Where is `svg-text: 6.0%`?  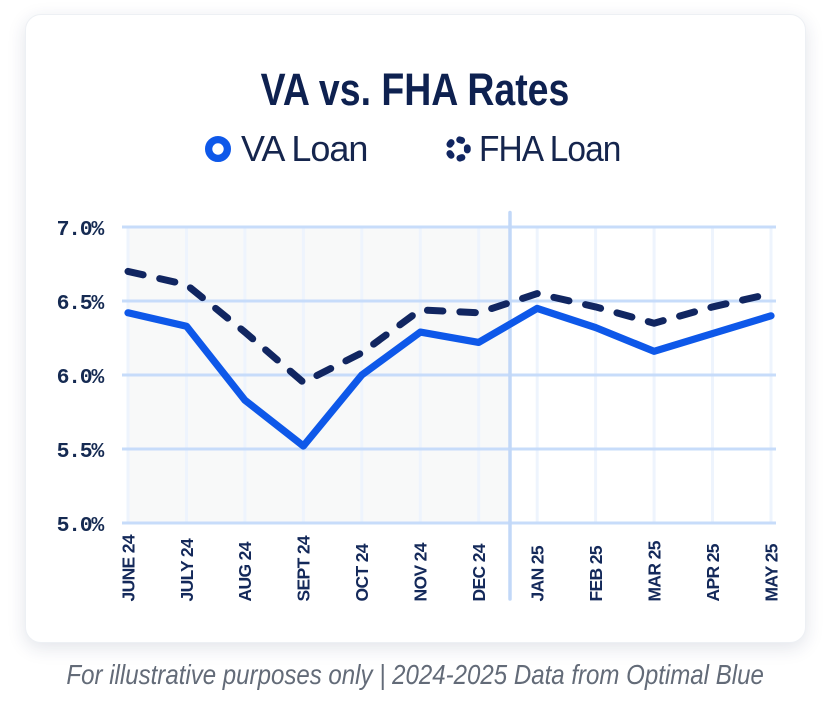
svg-text: 6.0% is located at coordinates (81, 378).